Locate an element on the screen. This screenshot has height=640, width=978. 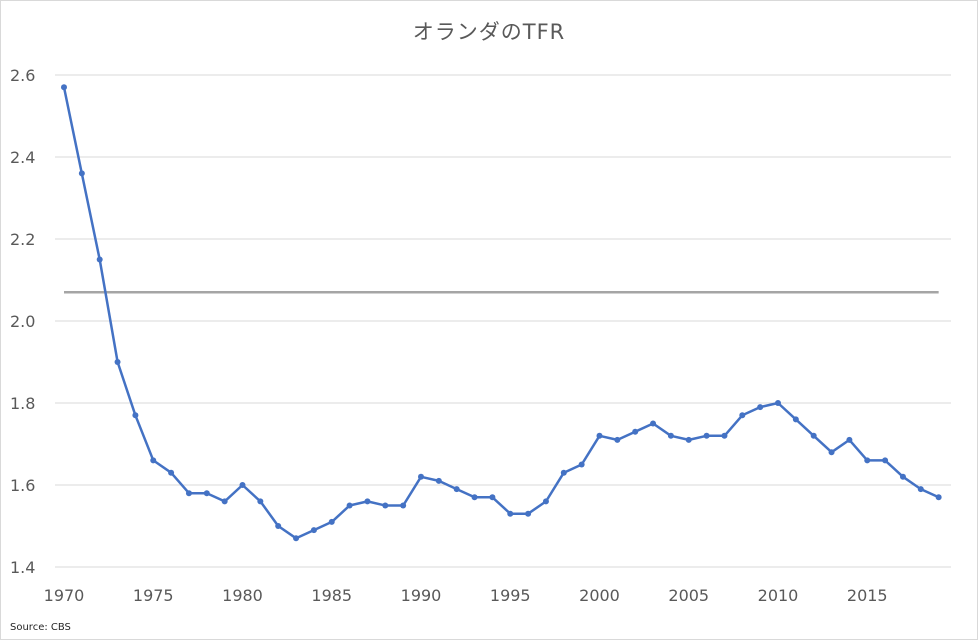
x-axis-labels: 1970 1975 1980 1985 1990 1995 2000 2005 2010 2015 is located at coordinates (466, 595).